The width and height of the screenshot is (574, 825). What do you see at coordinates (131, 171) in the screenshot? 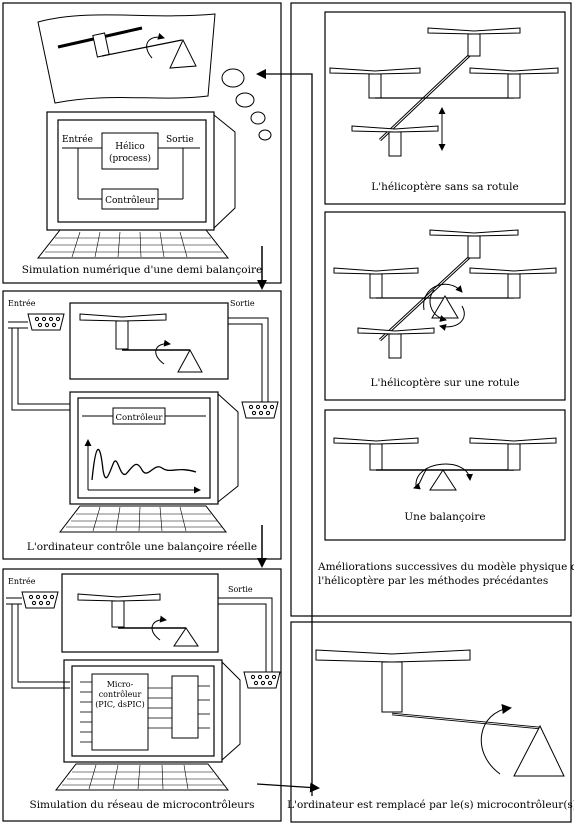
I see `control-loop-diagram` at bounding box center [131, 171].